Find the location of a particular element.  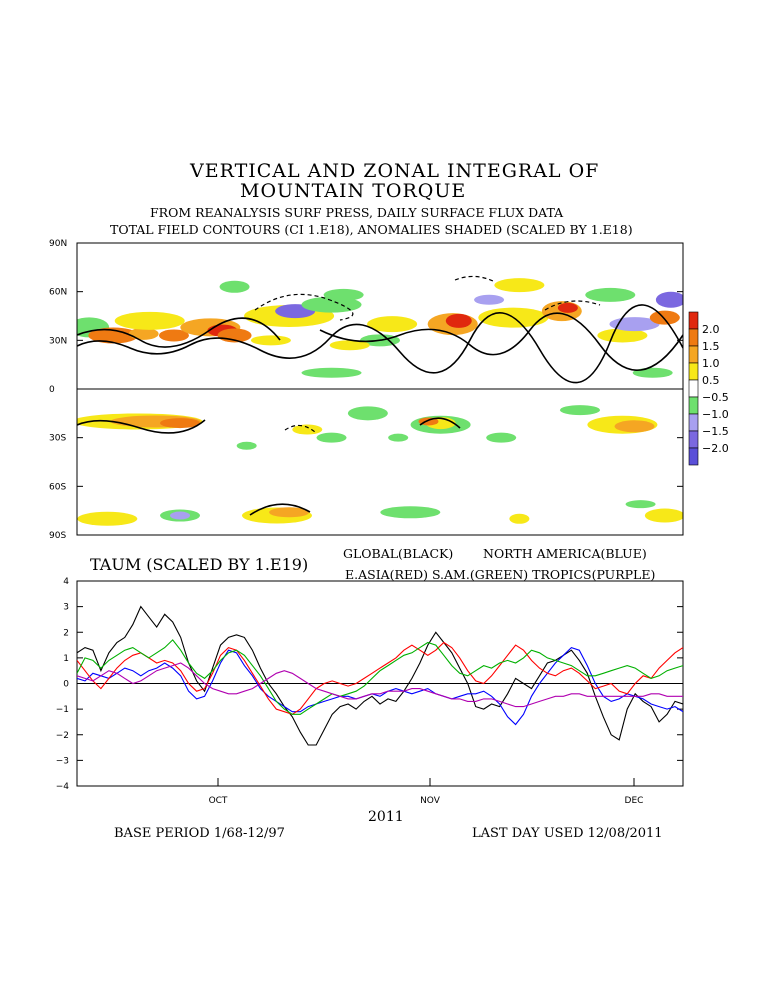

colorbar-label: −1.0 is located at coordinates (715, 414).